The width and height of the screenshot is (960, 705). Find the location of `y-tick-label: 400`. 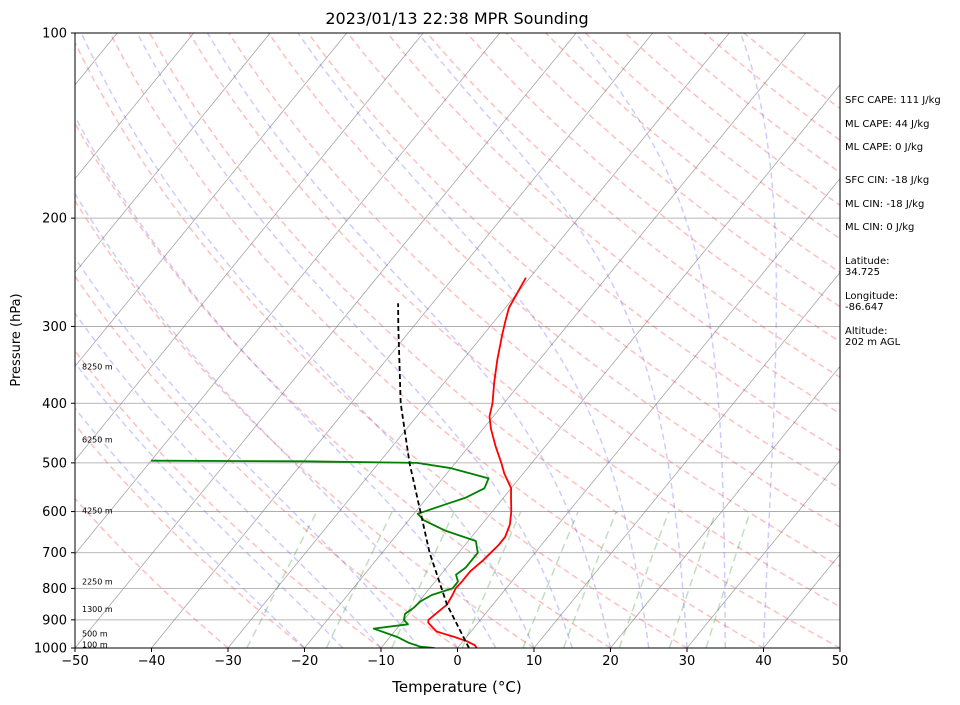

y-tick-label: 400 is located at coordinates (54, 404).